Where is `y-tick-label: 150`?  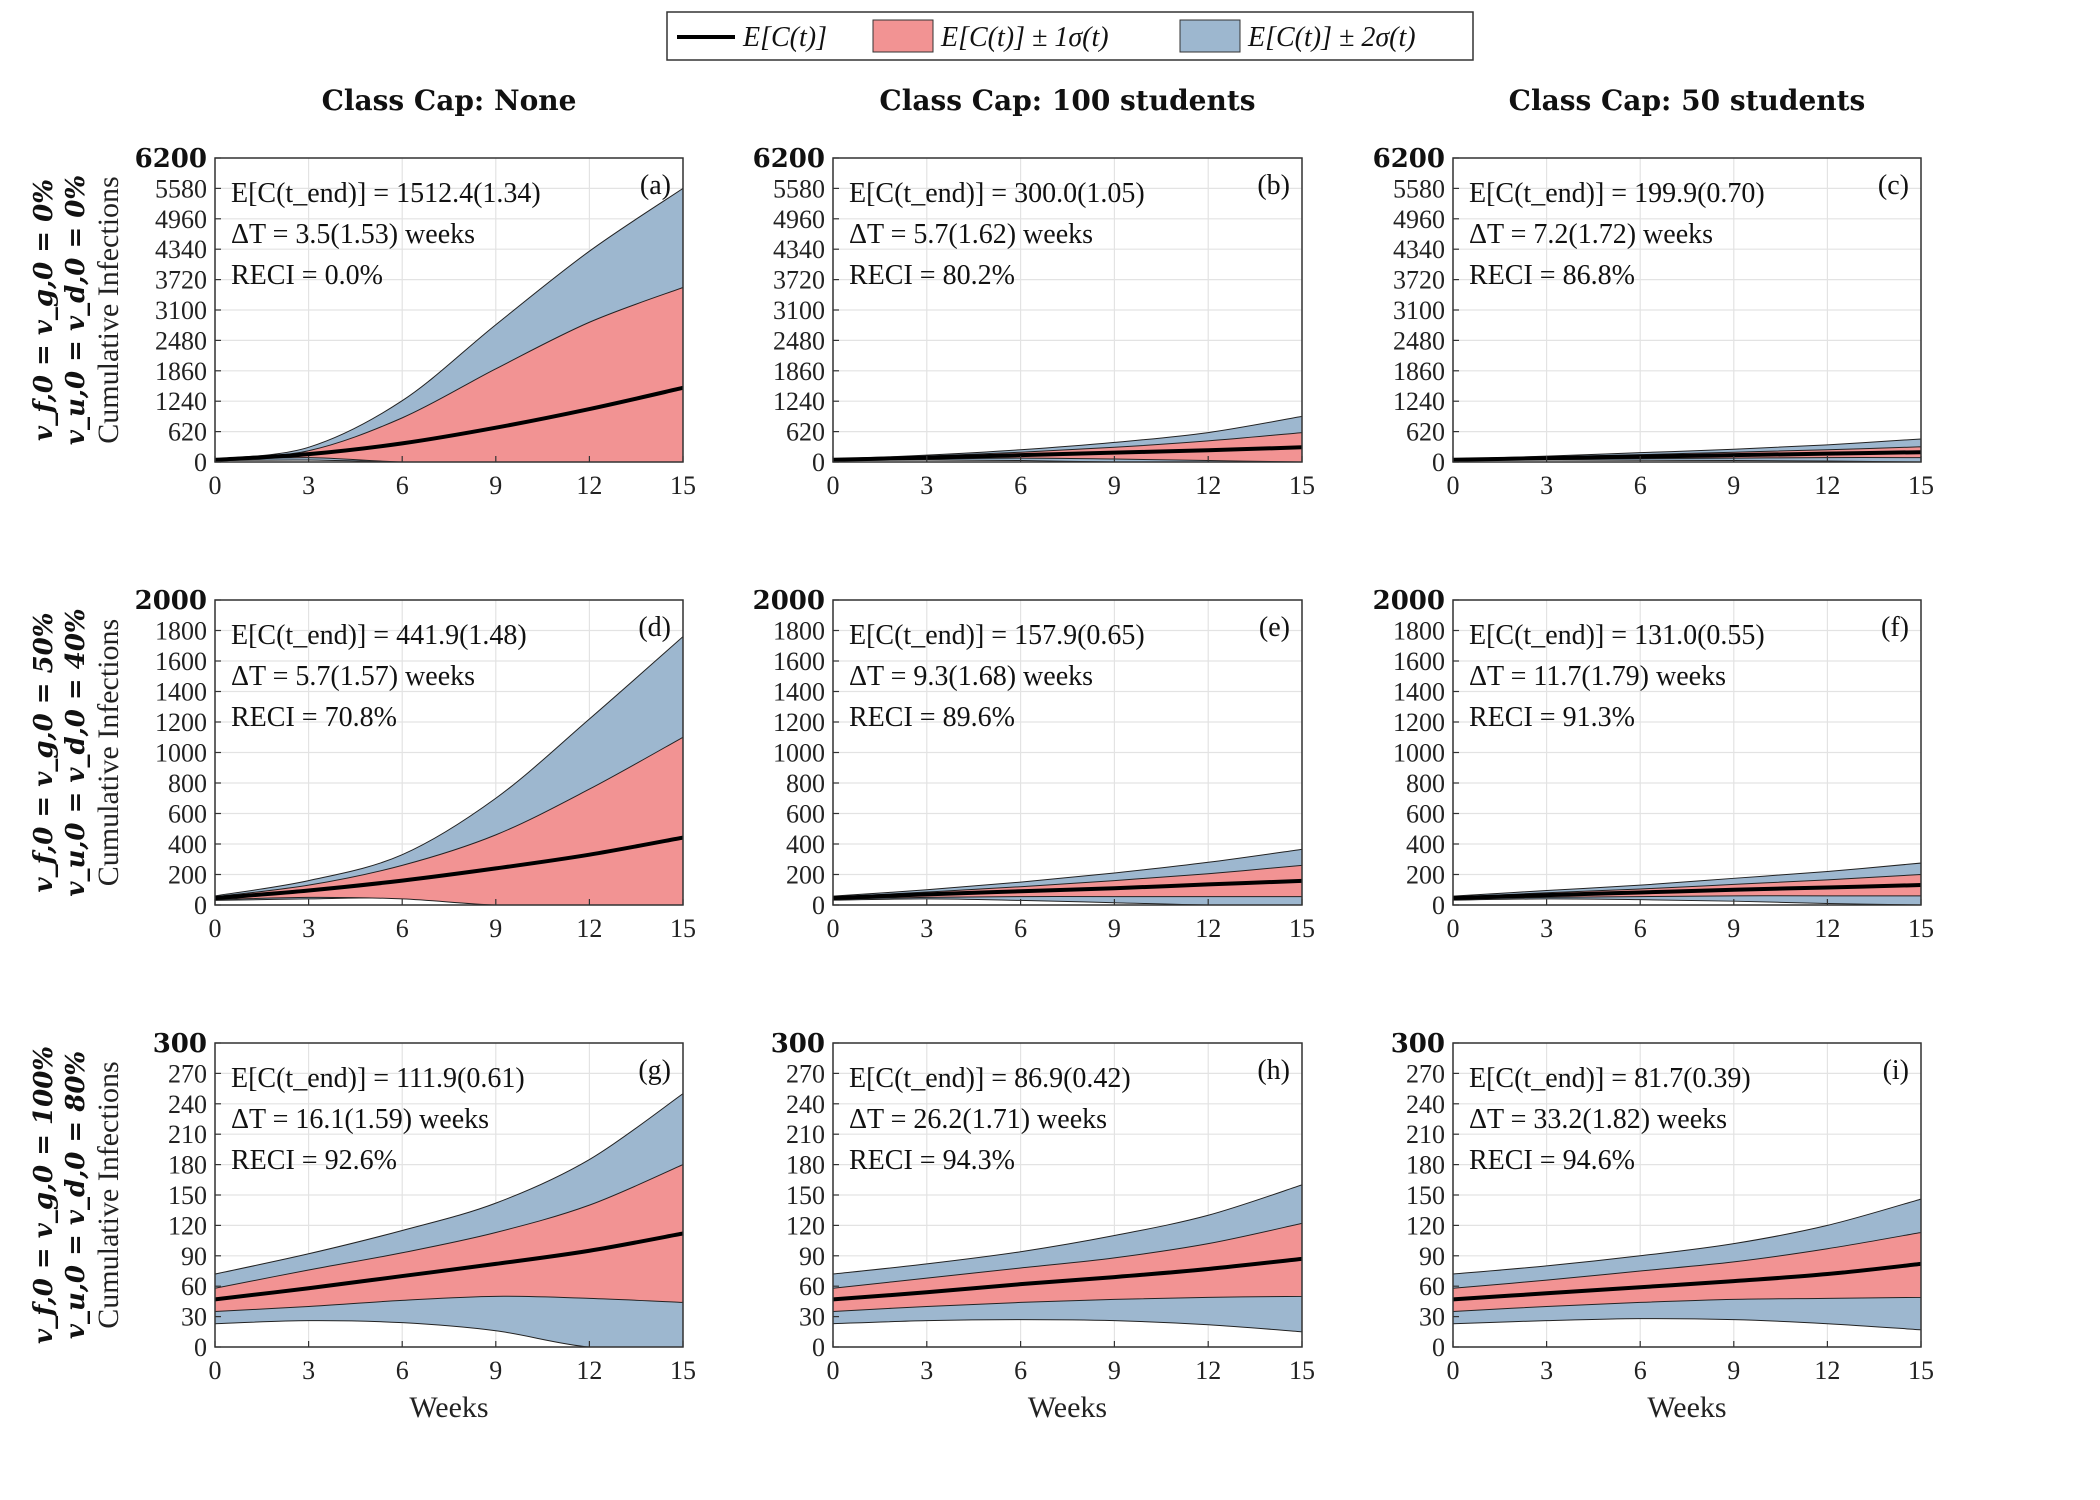 y-tick-label: 150 is located at coordinates (1425, 1195).